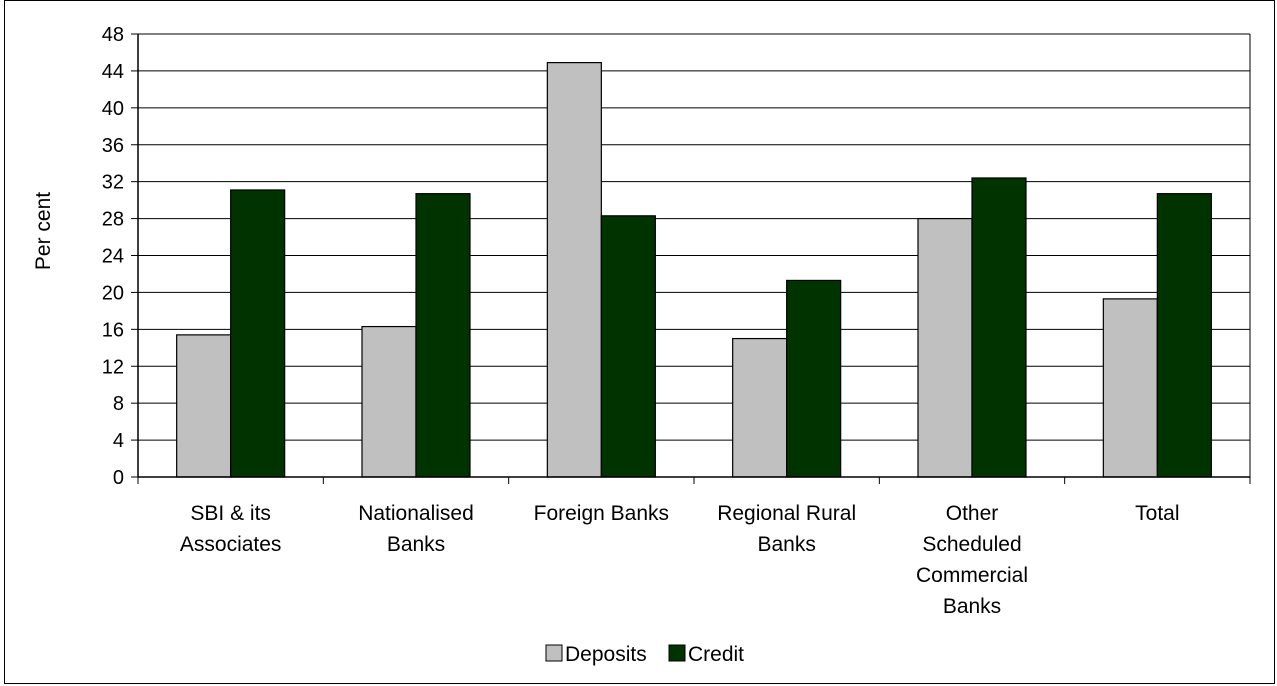 This screenshot has width=1277, height=686. What do you see at coordinates (606, 654) in the screenshot?
I see `legend-label-deposits: Deposits` at bounding box center [606, 654].